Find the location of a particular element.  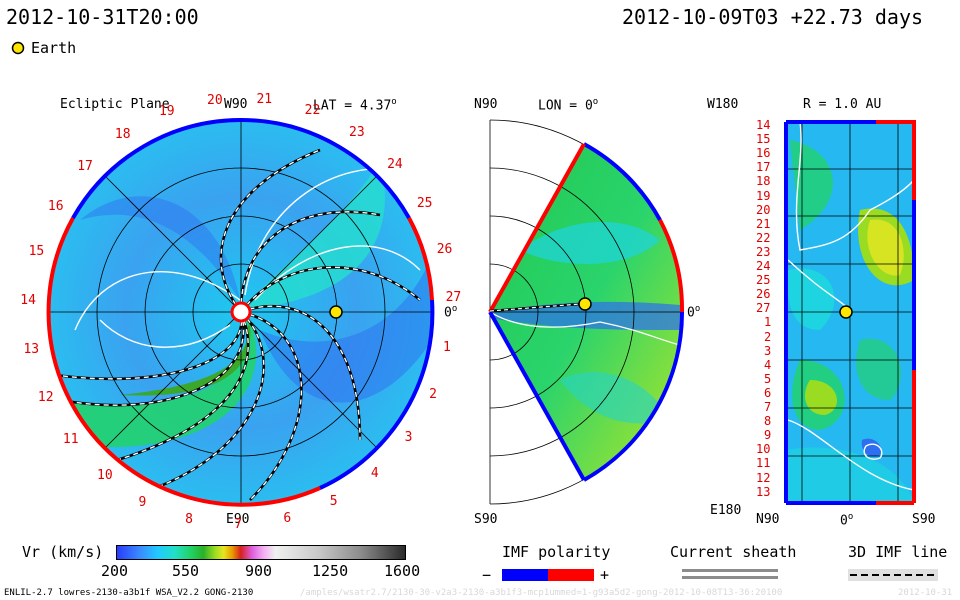

colorbar is located at coordinates (261, 552).